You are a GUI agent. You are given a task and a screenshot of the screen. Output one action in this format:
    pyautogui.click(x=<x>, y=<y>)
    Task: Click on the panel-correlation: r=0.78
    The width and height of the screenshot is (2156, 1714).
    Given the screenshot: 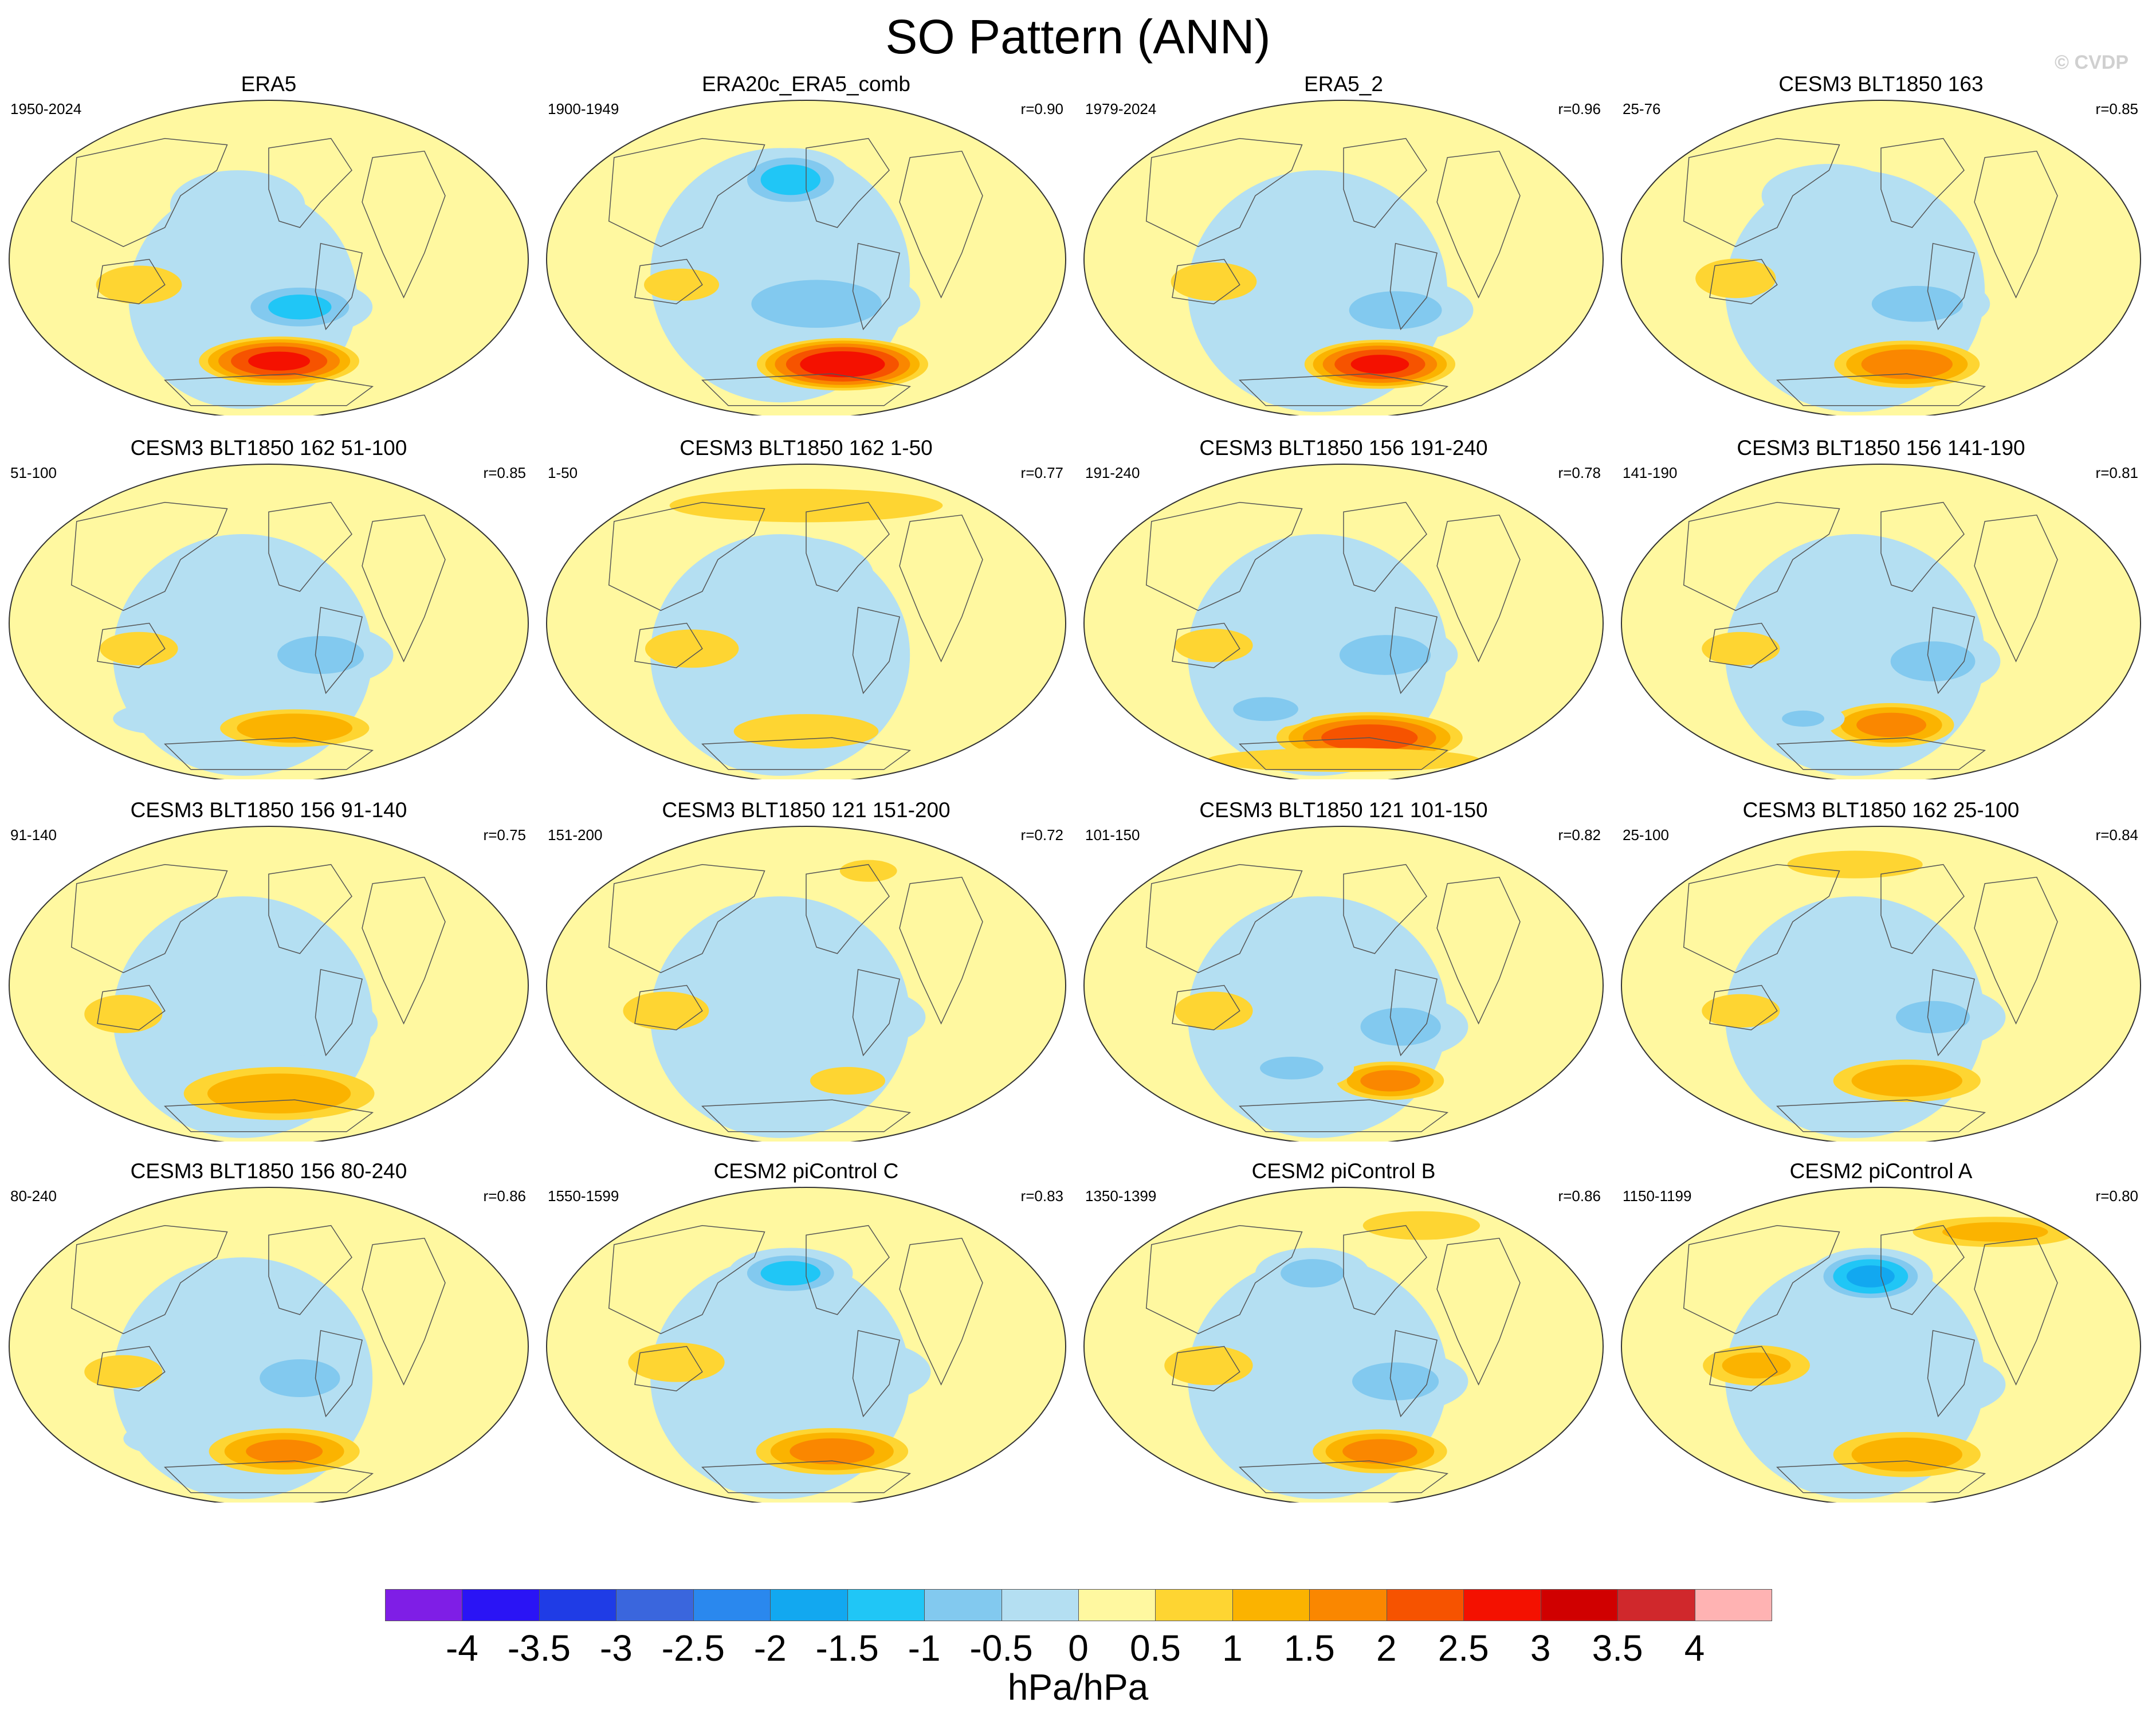 What is the action you would take?
    pyautogui.click(x=1579, y=472)
    